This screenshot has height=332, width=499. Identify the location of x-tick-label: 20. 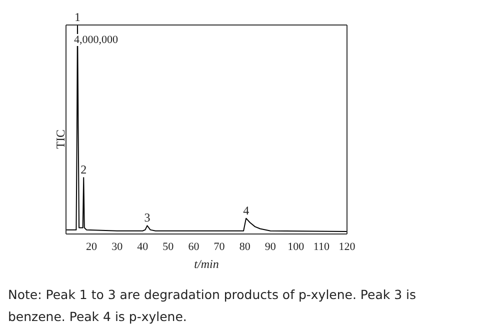
(92, 246).